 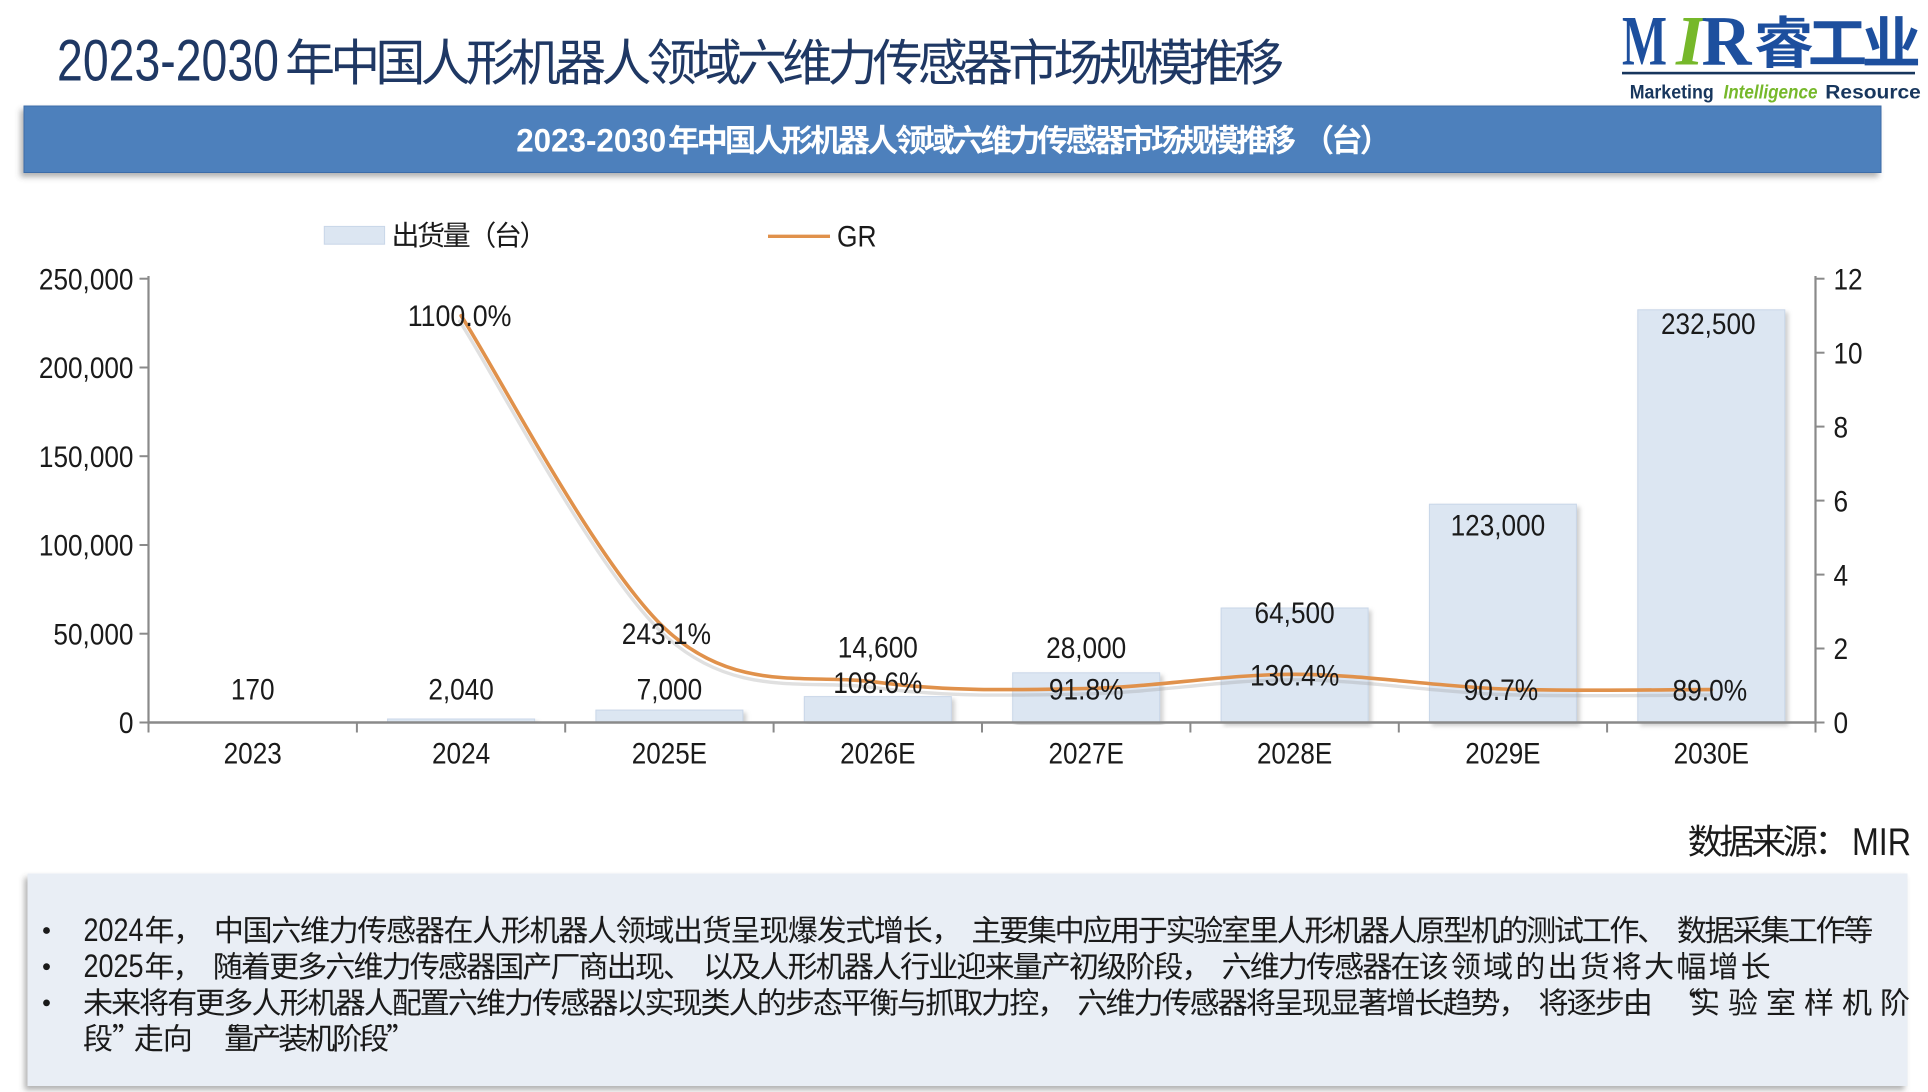 What do you see at coordinates (1295, 613) in the screenshot?
I see `svg-text: 64,500` at bounding box center [1295, 613].